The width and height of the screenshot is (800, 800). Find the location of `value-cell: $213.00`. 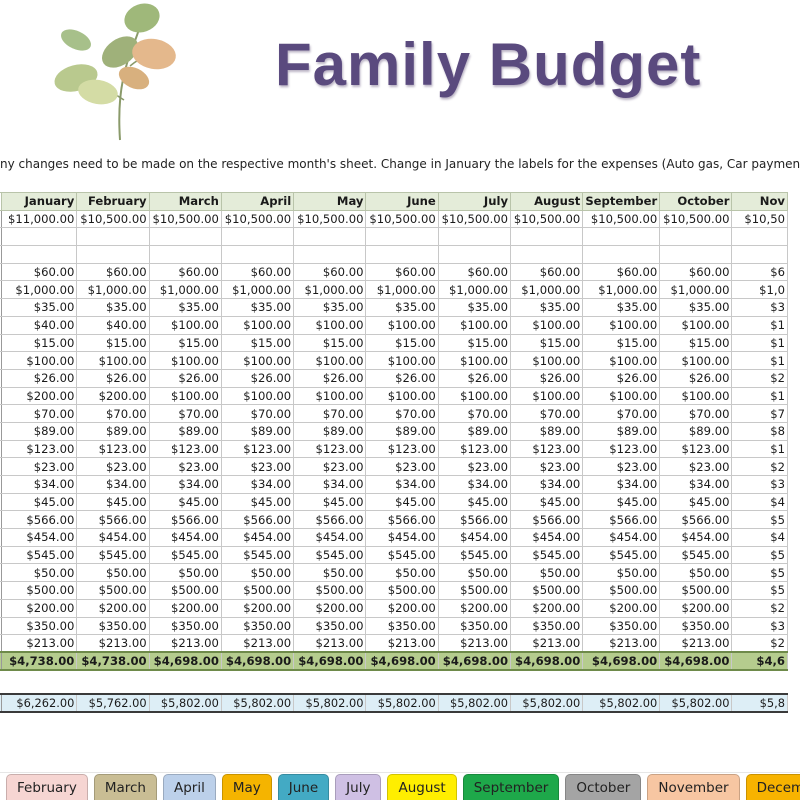

value-cell: $213.00 is located at coordinates (185, 643).